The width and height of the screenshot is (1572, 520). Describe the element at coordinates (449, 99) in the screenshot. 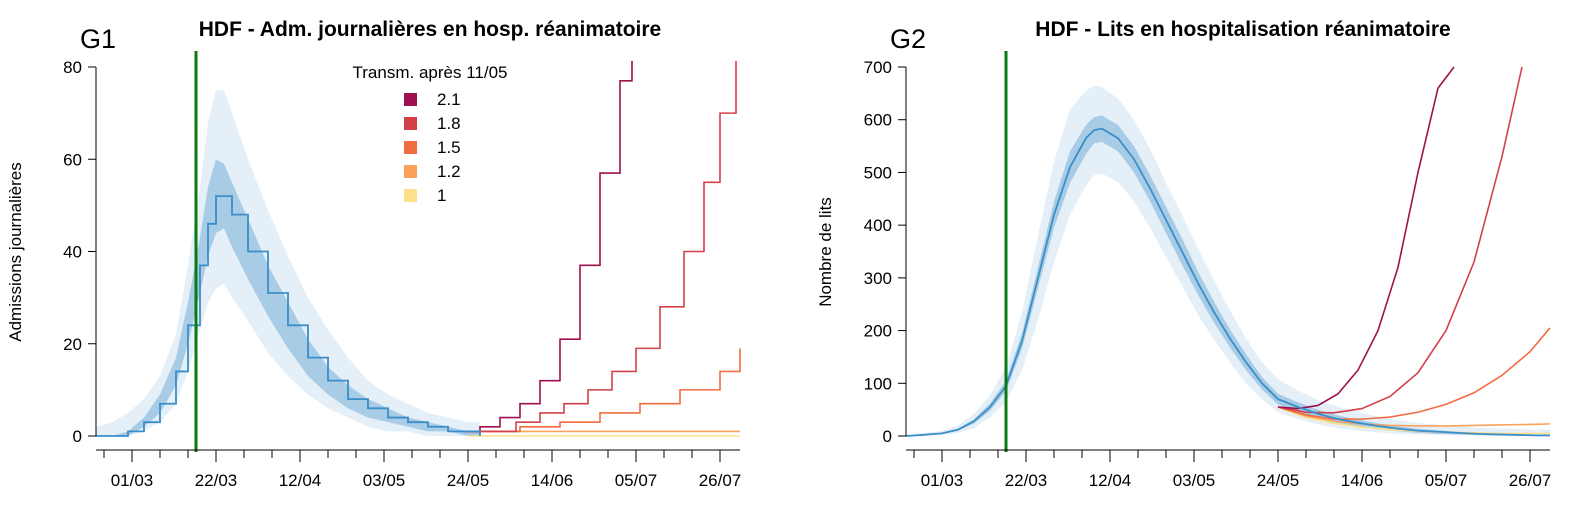

I see `legend-label-2.1: 2.1` at that location.